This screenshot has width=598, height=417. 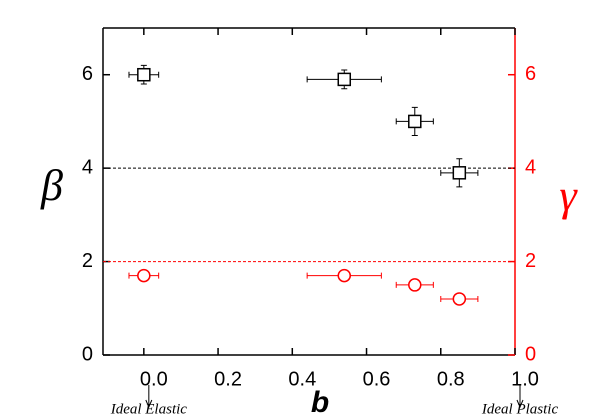 I want to click on y2-tick-label: 0, so click(x=530, y=354).